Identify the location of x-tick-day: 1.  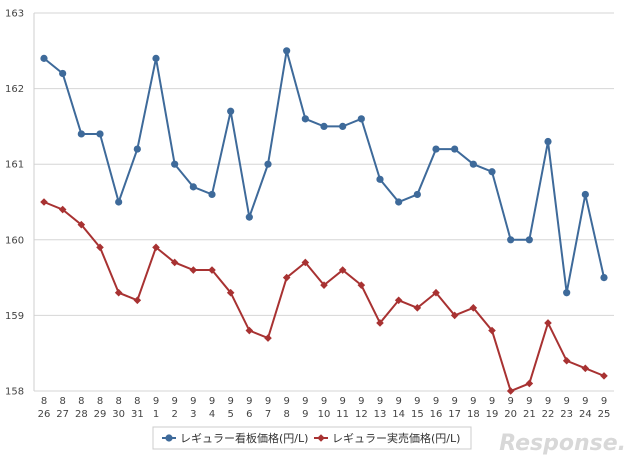
(156, 414).